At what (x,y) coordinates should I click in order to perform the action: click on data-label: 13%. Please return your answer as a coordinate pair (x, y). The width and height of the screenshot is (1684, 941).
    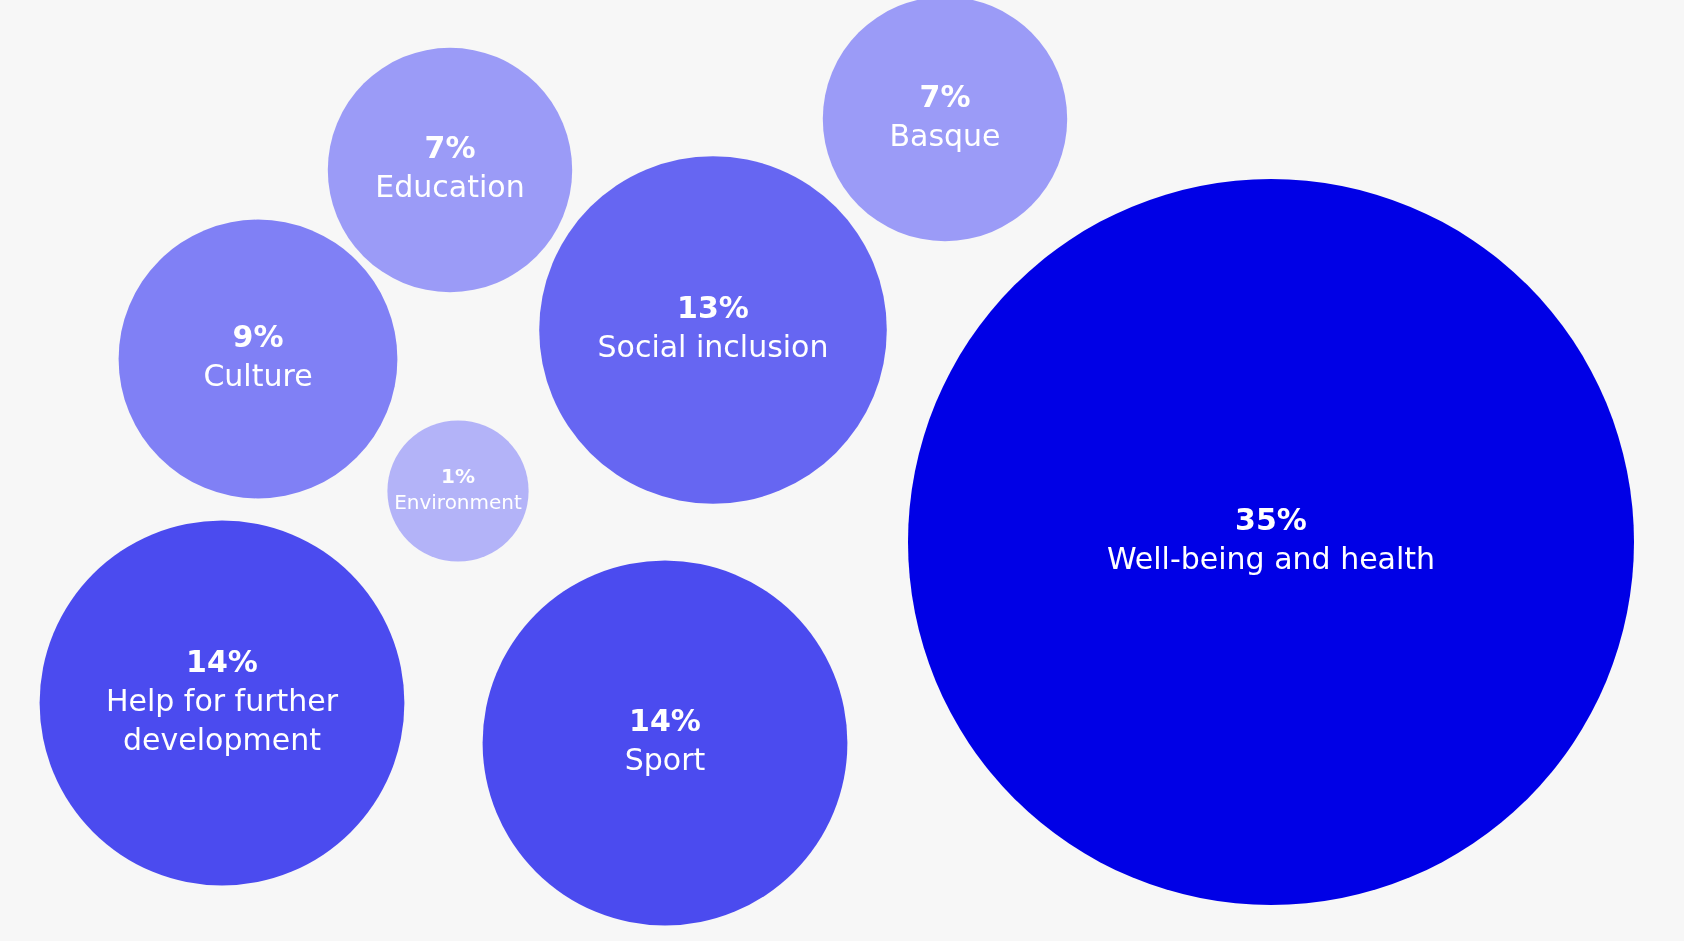
    Looking at the image, I should click on (713, 307).